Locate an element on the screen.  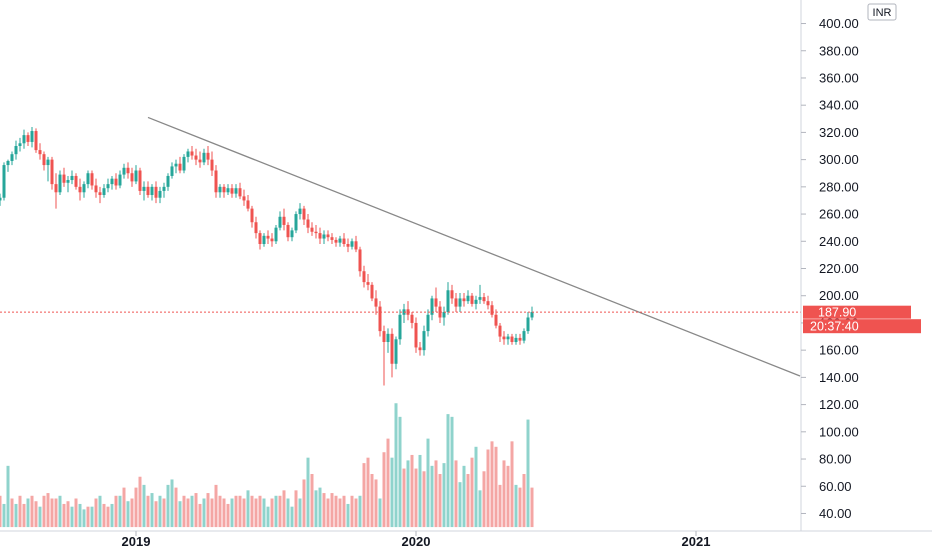
currency-badge: INR is located at coordinates (882, 12).